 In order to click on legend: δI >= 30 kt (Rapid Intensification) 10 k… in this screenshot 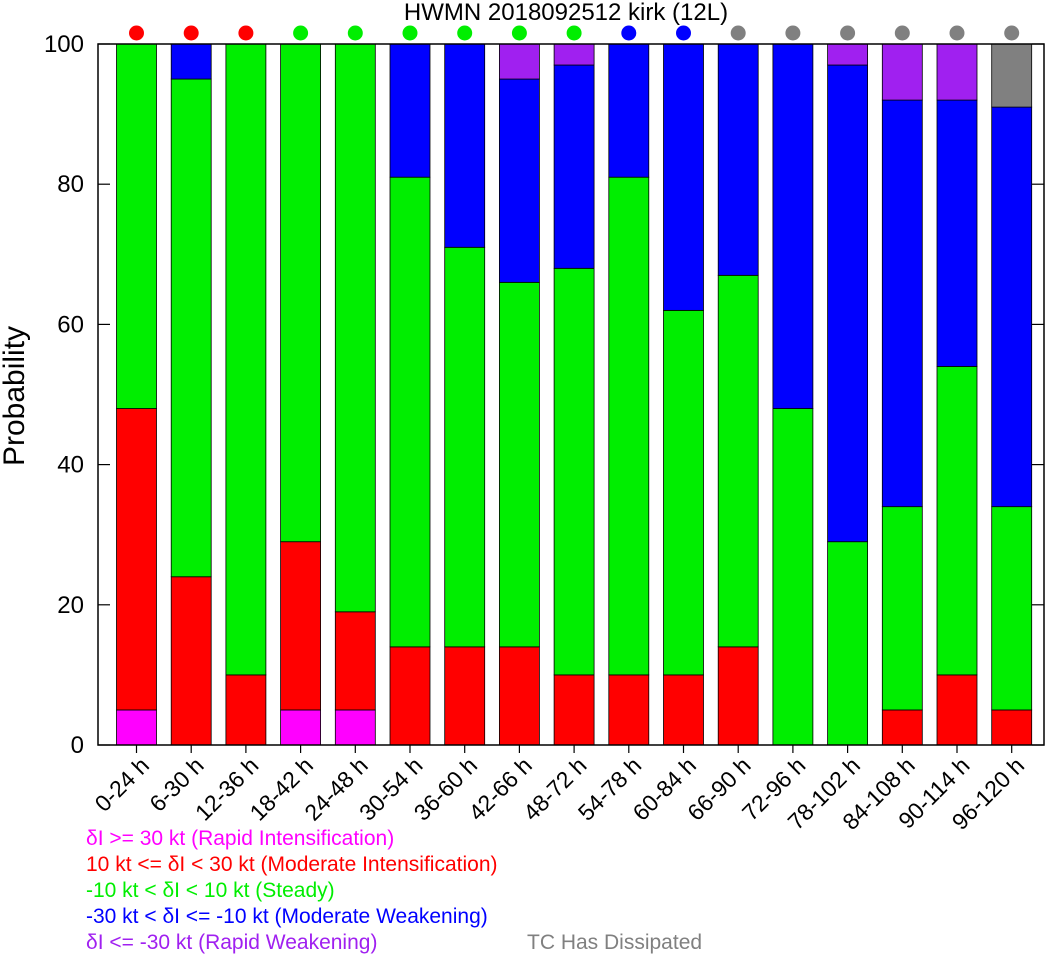, I will do `click(394, 891)`.